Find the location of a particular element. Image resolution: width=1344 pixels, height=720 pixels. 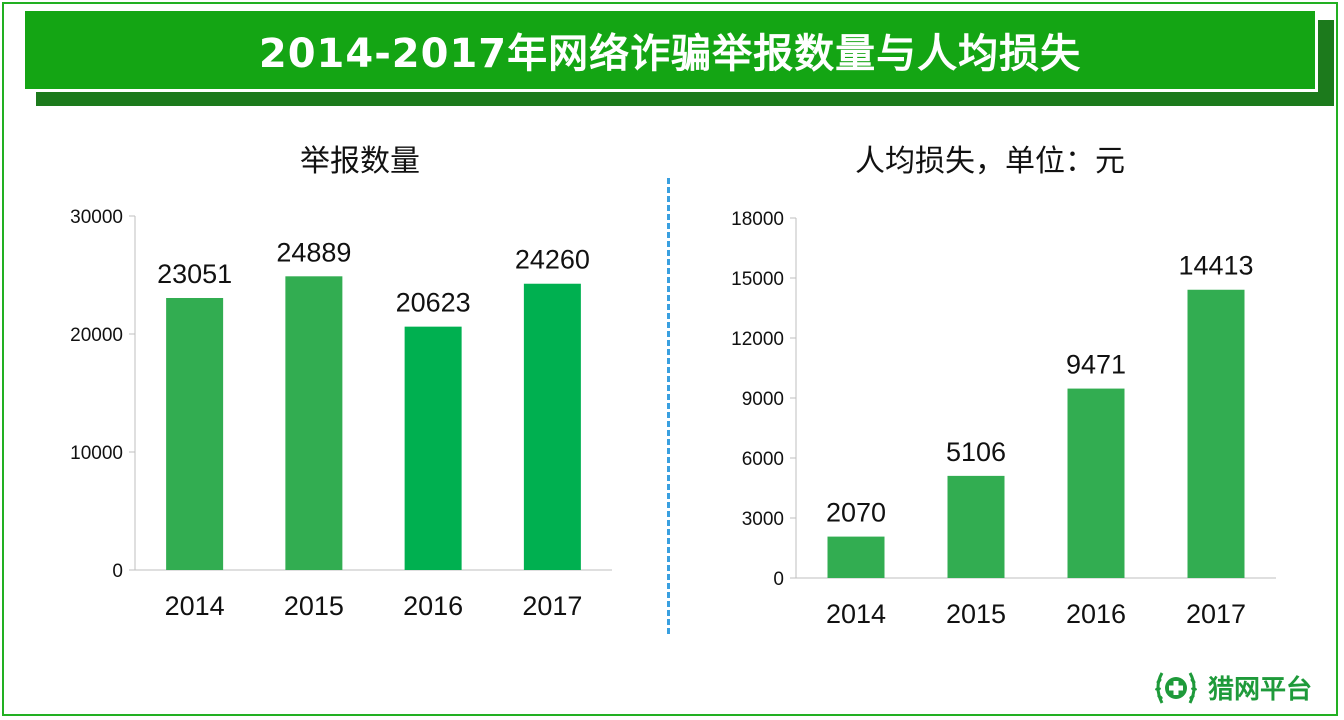

left-data-label: 23051 is located at coordinates (194, 274).